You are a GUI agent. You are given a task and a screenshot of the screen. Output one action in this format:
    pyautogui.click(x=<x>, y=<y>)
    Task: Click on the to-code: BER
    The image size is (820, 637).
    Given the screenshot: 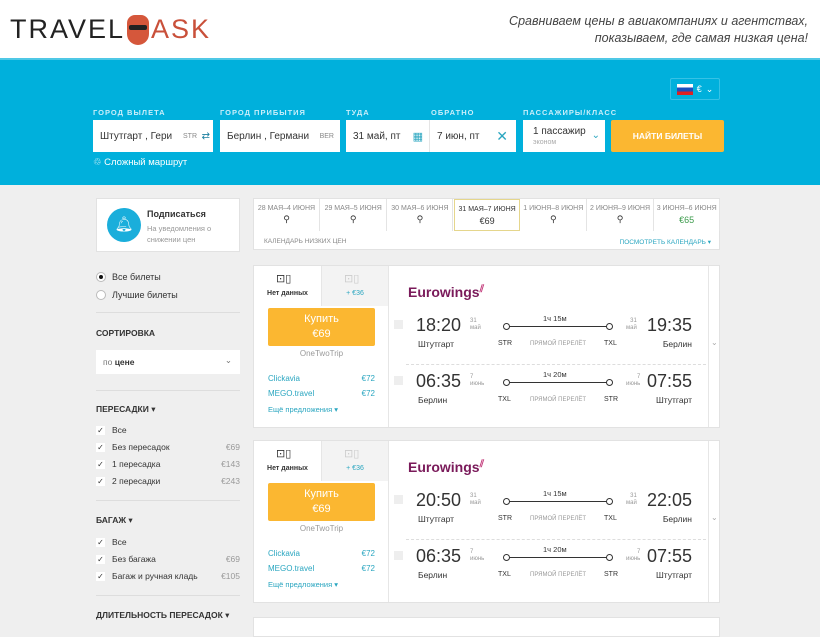 What is the action you would take?
    pyautogui.click(x=326, y=136)
    